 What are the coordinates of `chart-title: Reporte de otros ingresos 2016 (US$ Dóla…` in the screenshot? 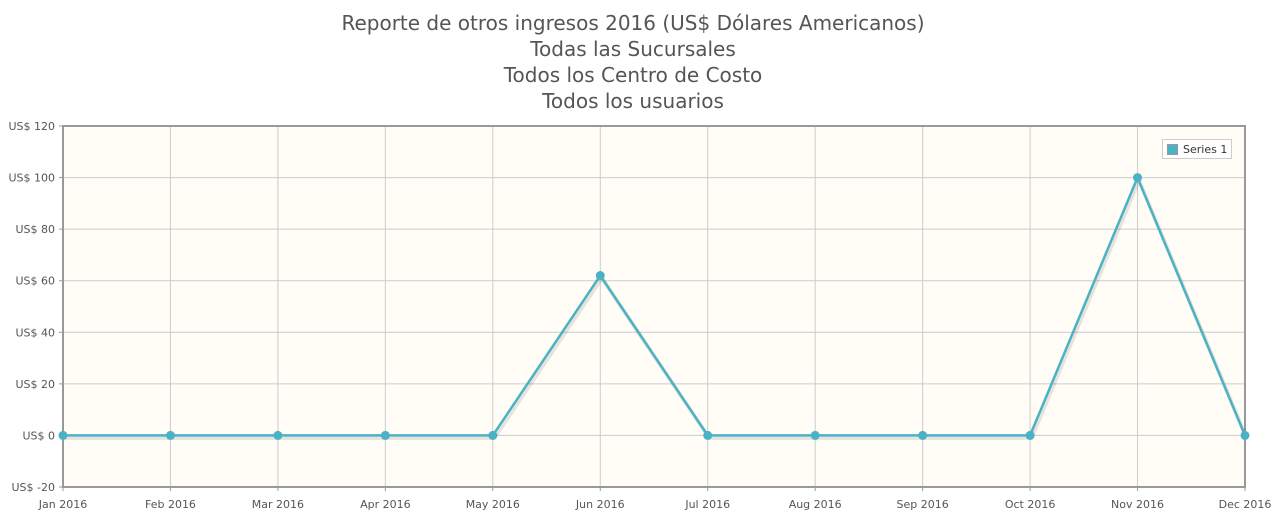 It's located at (633, 23).